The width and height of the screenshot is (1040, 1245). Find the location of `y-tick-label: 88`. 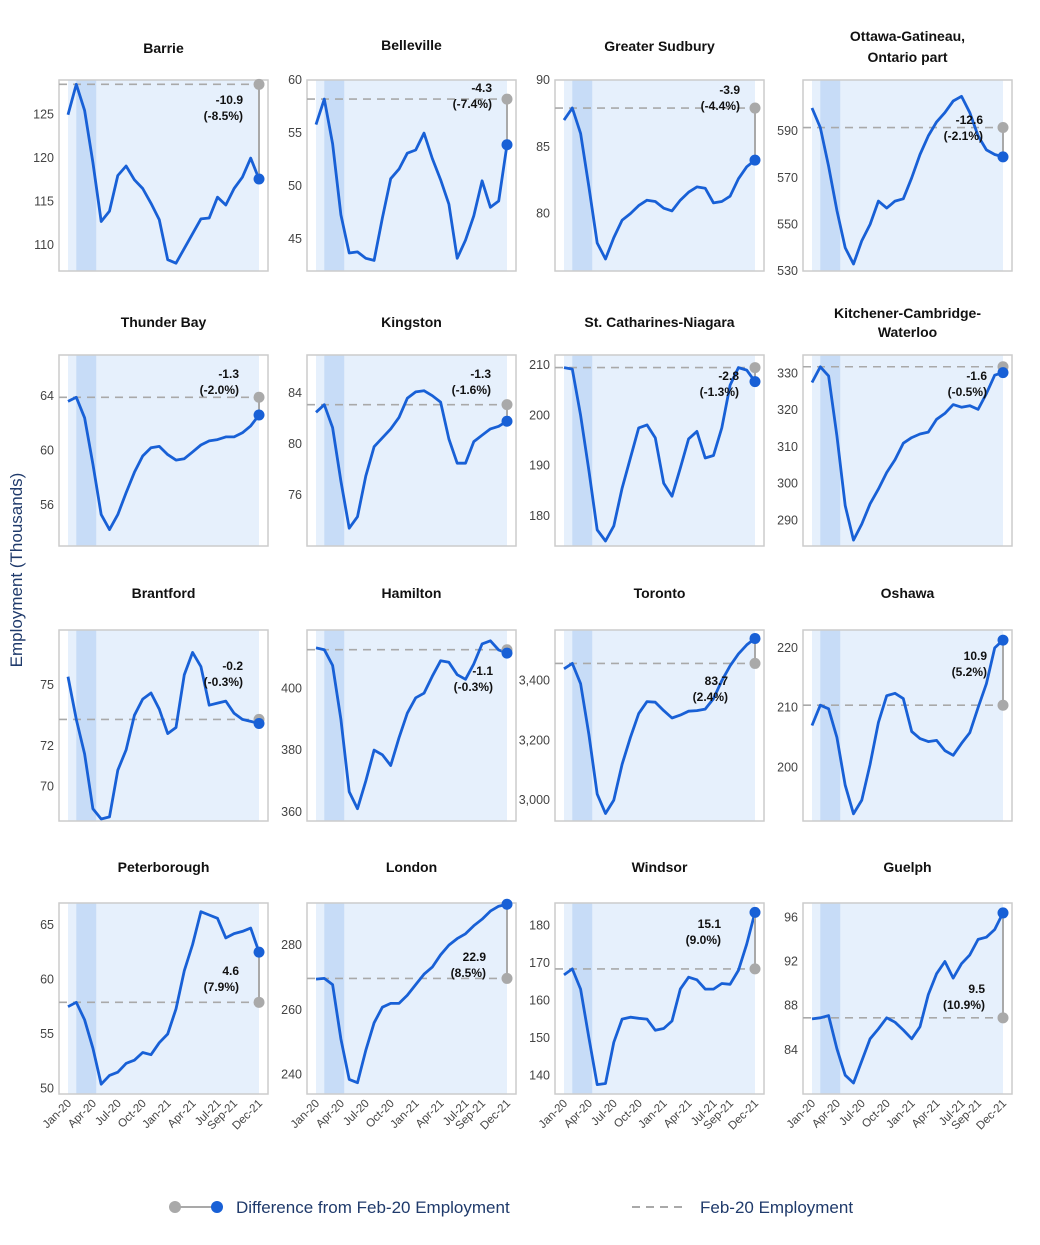

y-tick-label: 88 is located at coordinates (791, 1006).